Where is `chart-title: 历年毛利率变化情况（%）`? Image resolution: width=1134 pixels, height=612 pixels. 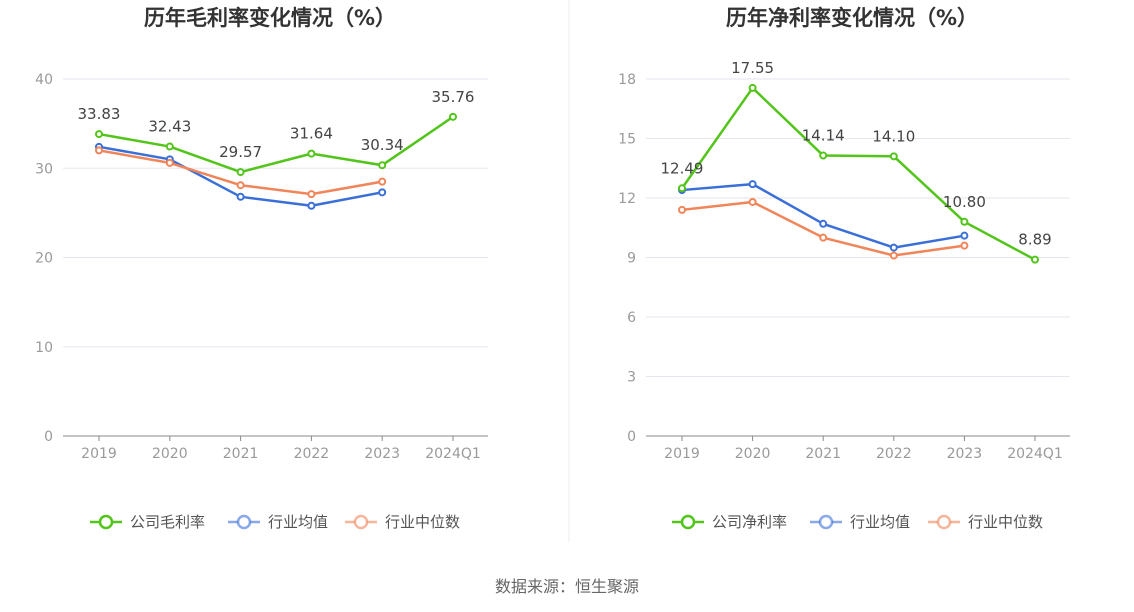
chart-title: 历年毛利率变化情况（%） is located at coordinates (270, 18).